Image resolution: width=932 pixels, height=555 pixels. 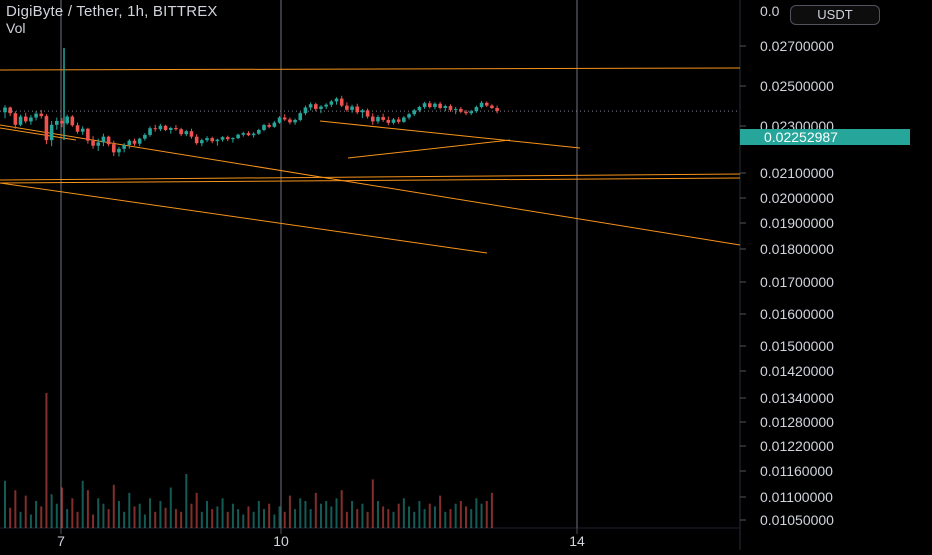 I want to click on currency-button: USDT, so click(x=835, y=15).